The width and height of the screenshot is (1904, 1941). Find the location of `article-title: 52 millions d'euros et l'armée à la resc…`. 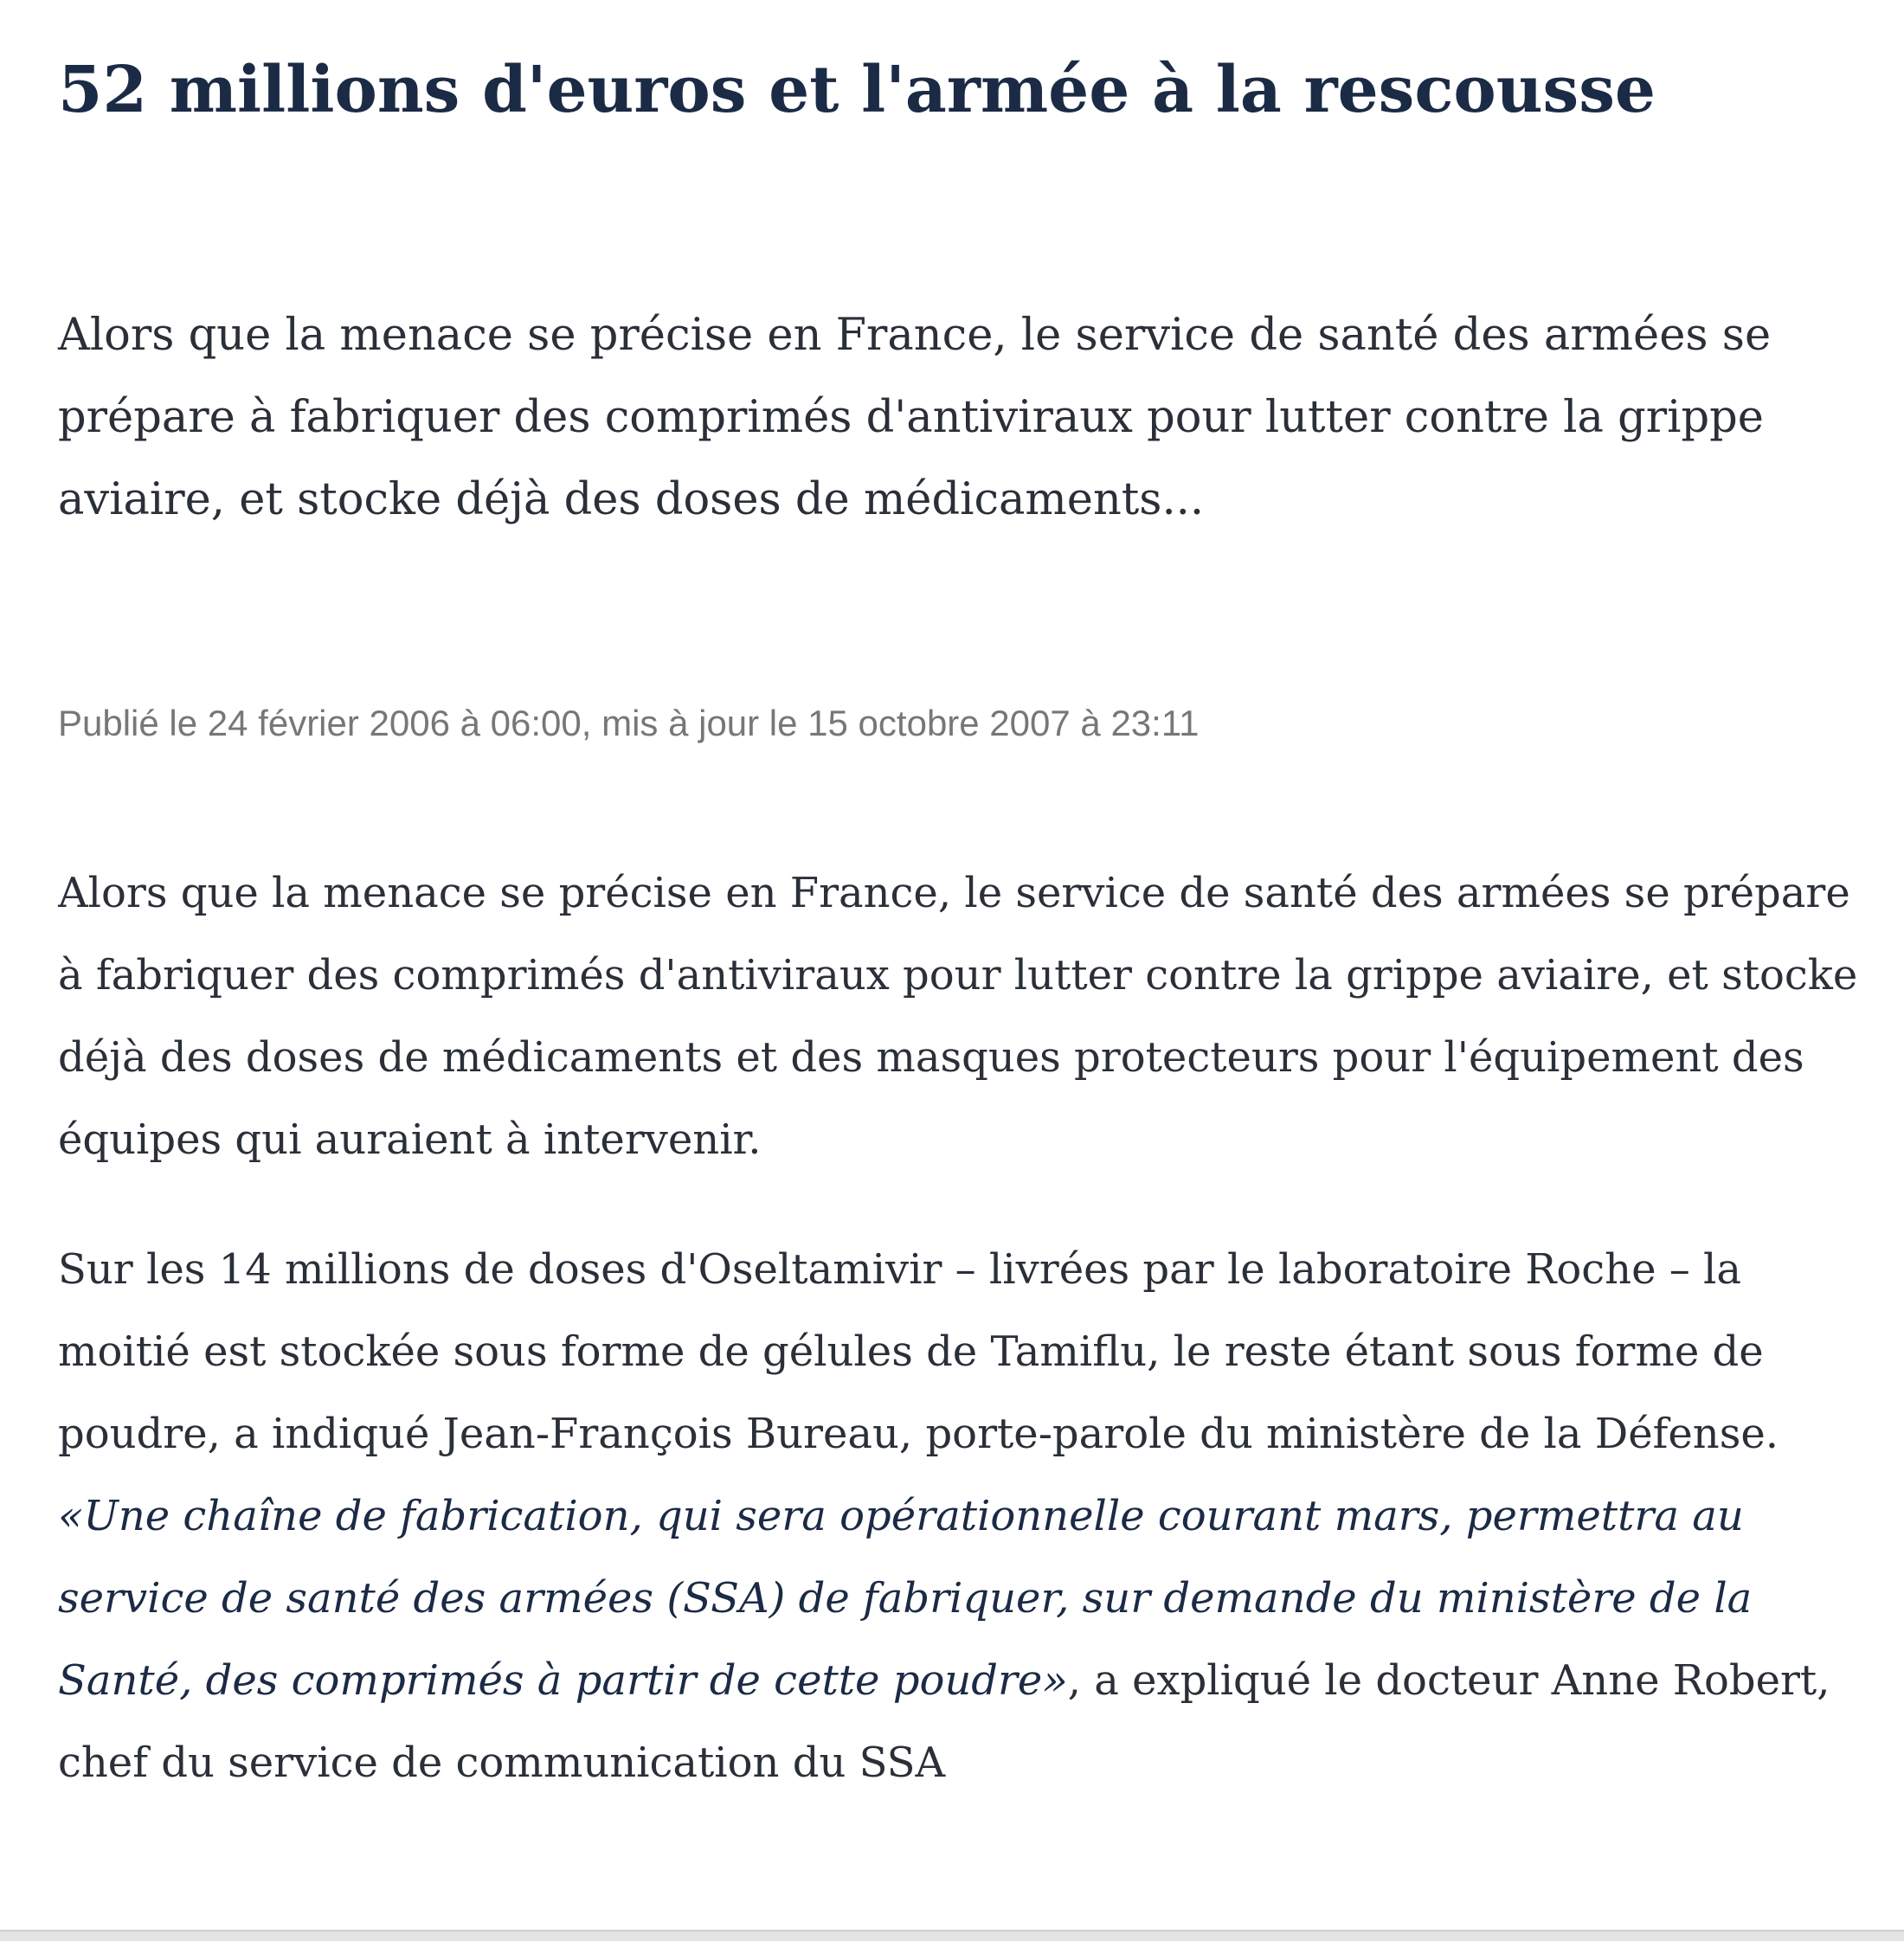

article-title: 52 millions d'euros et l'armée à la resc… is located at coordinates (857, 90).